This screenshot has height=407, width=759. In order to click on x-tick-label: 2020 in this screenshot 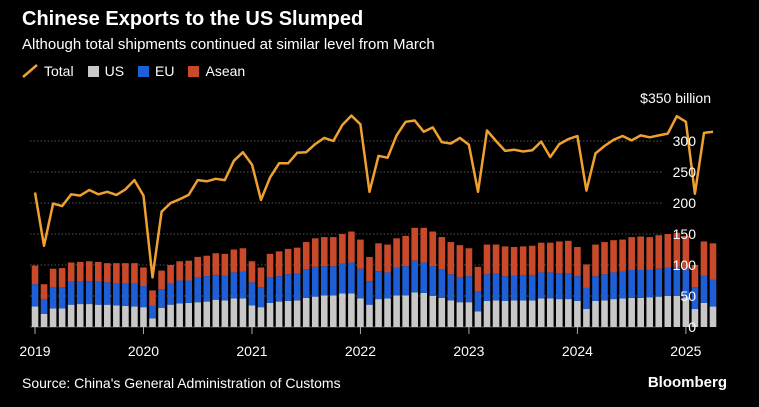, I will do `click(143, 351)`.